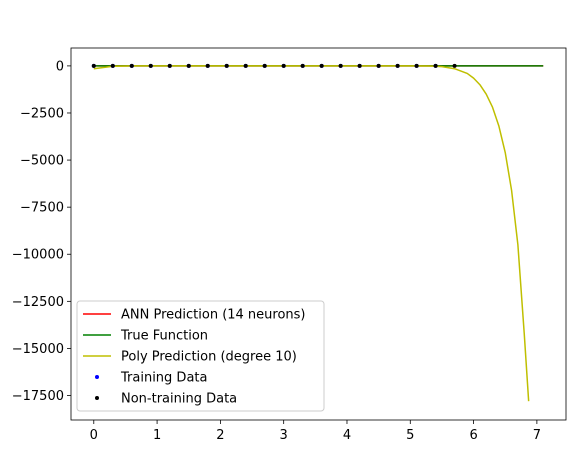 The width and height of the screenshot is (584, 461). I want to click on y-tick-label: −10000, so click(38, 255).